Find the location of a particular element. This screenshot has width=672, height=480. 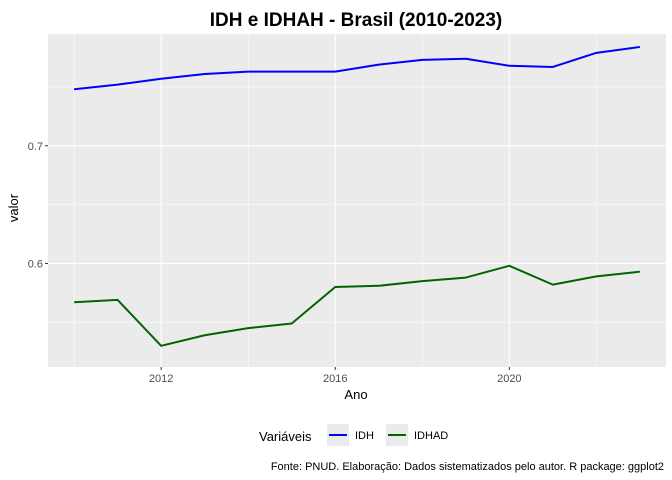

legend: Variáveis IDH IDHAD is located at coordinates (353, 435).